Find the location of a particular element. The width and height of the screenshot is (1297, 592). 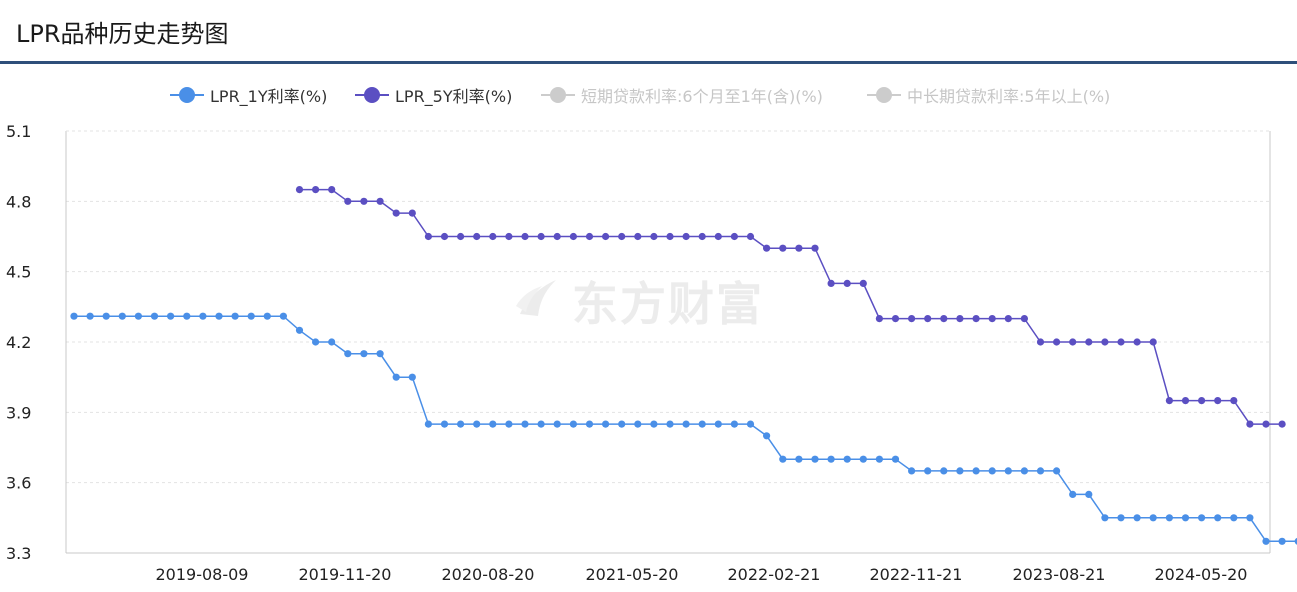

eastmoney-logo-icon is located at coordinates (536, 298).